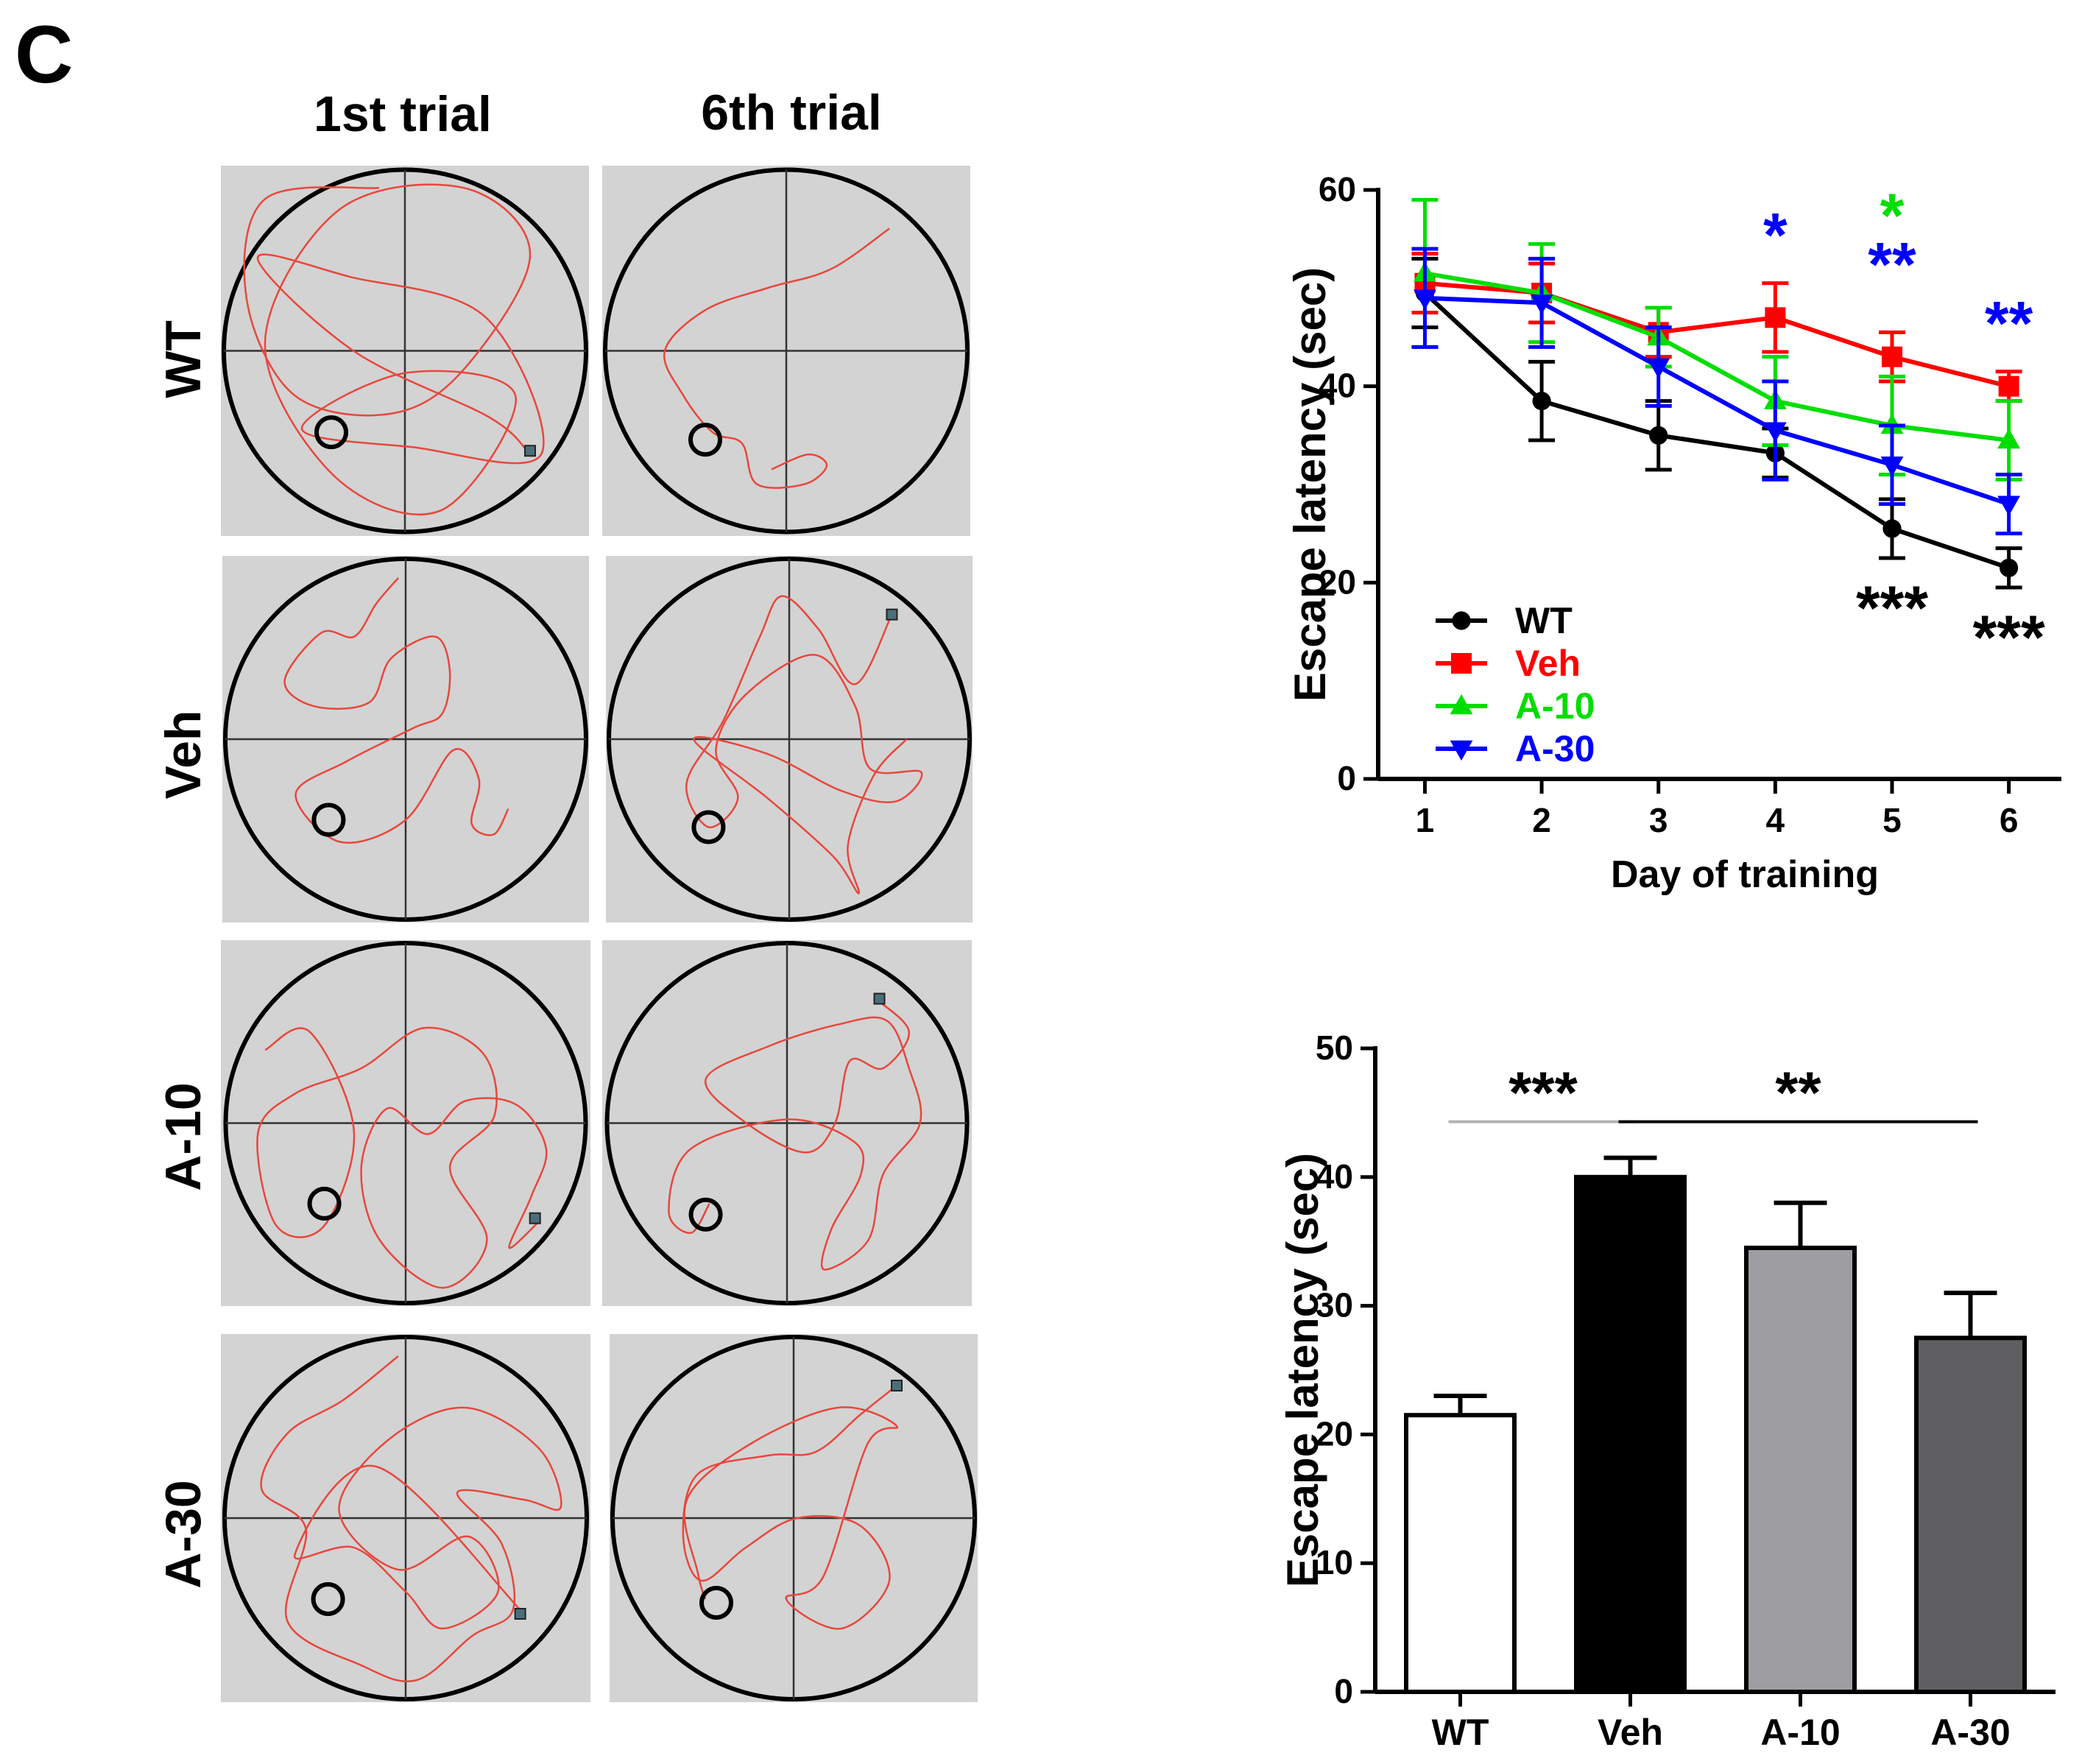 The width and height of the screenshot is (2082, 1764). Describe the element at coordinates (1425, 820) in the screenshot. I see `x-tick-label: 1` at that location.